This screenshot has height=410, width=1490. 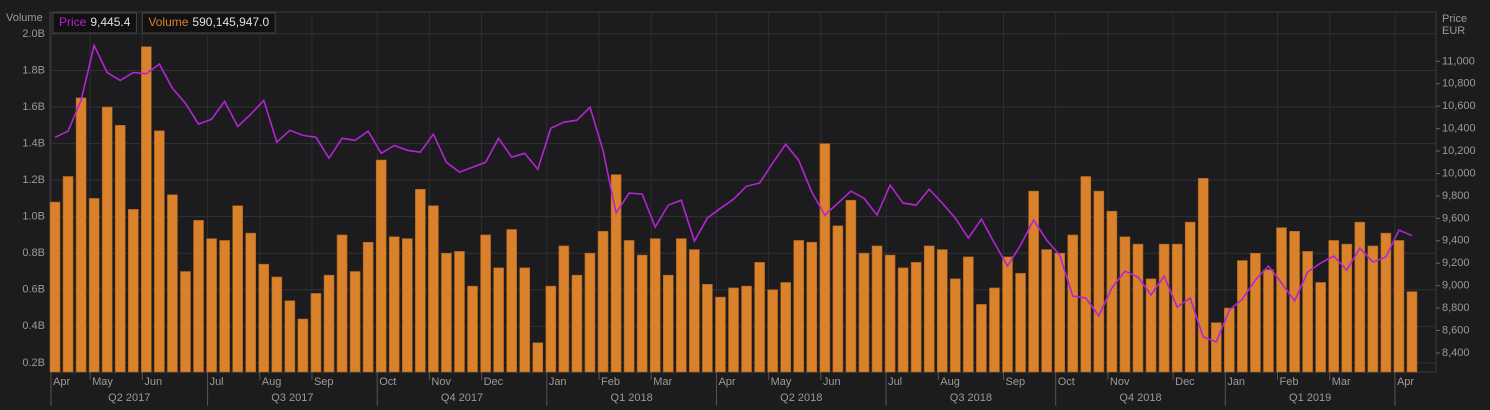 What do you see at coordinates (1456, 218) in the screenshot?
I see `y2-tick-label: 9,600` at bounding box center [1456, 218].